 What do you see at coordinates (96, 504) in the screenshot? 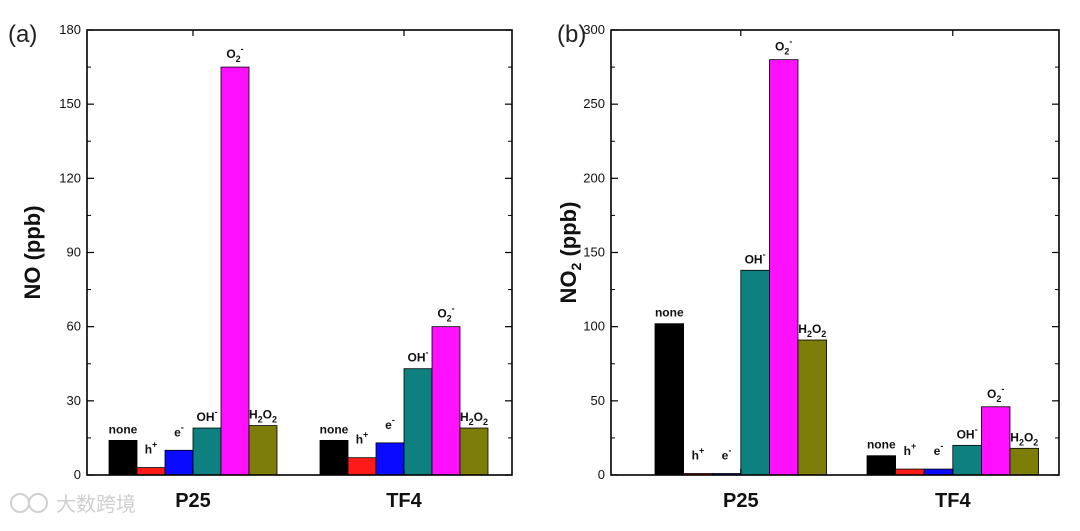
I see `watermark-text: 大数跨境` at bounding box center [96, 504].